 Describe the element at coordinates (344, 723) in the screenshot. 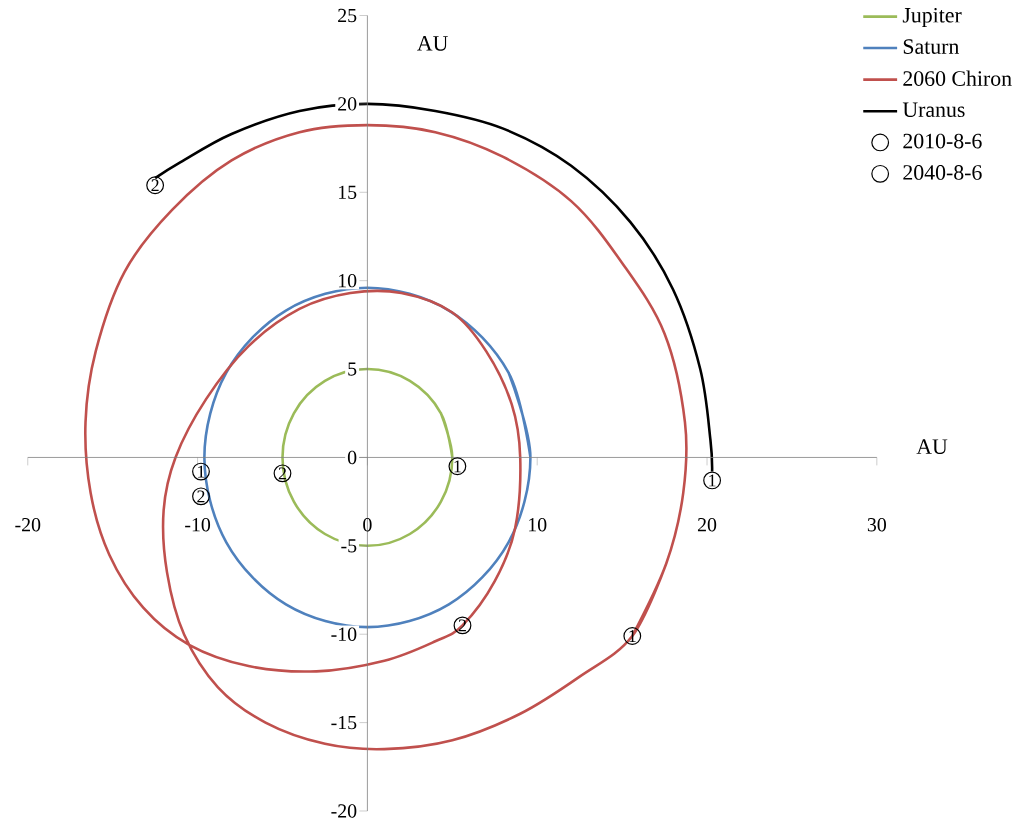

I see `y-tick-label: -15` at that location.